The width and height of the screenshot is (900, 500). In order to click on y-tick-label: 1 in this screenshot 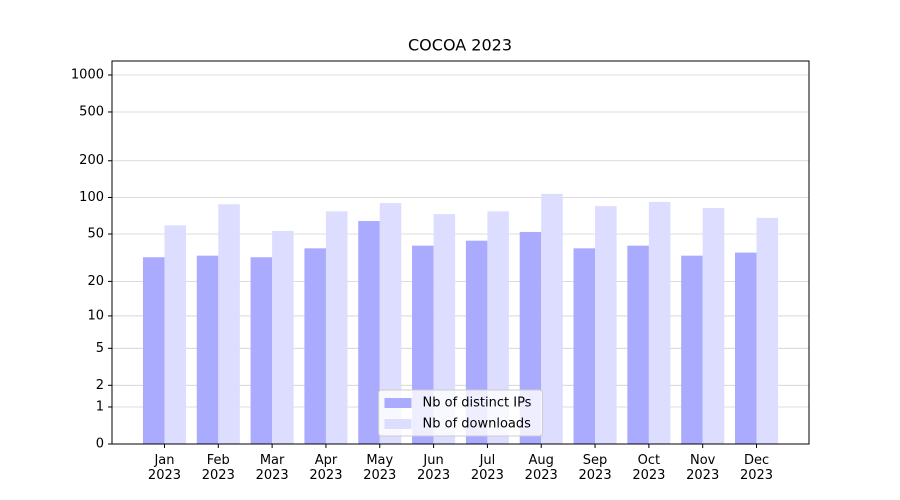, I will do `click(100, 406)`.